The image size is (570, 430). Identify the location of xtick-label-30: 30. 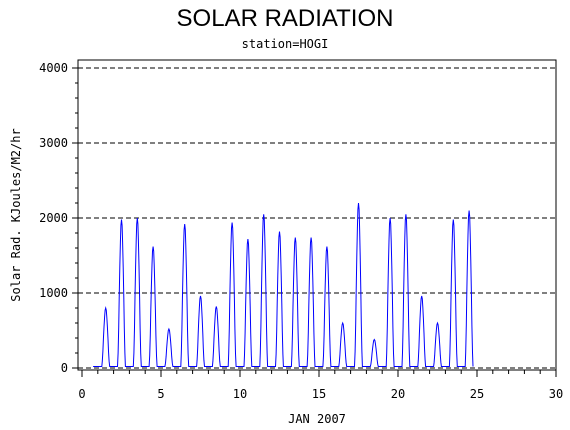
(556, 394).